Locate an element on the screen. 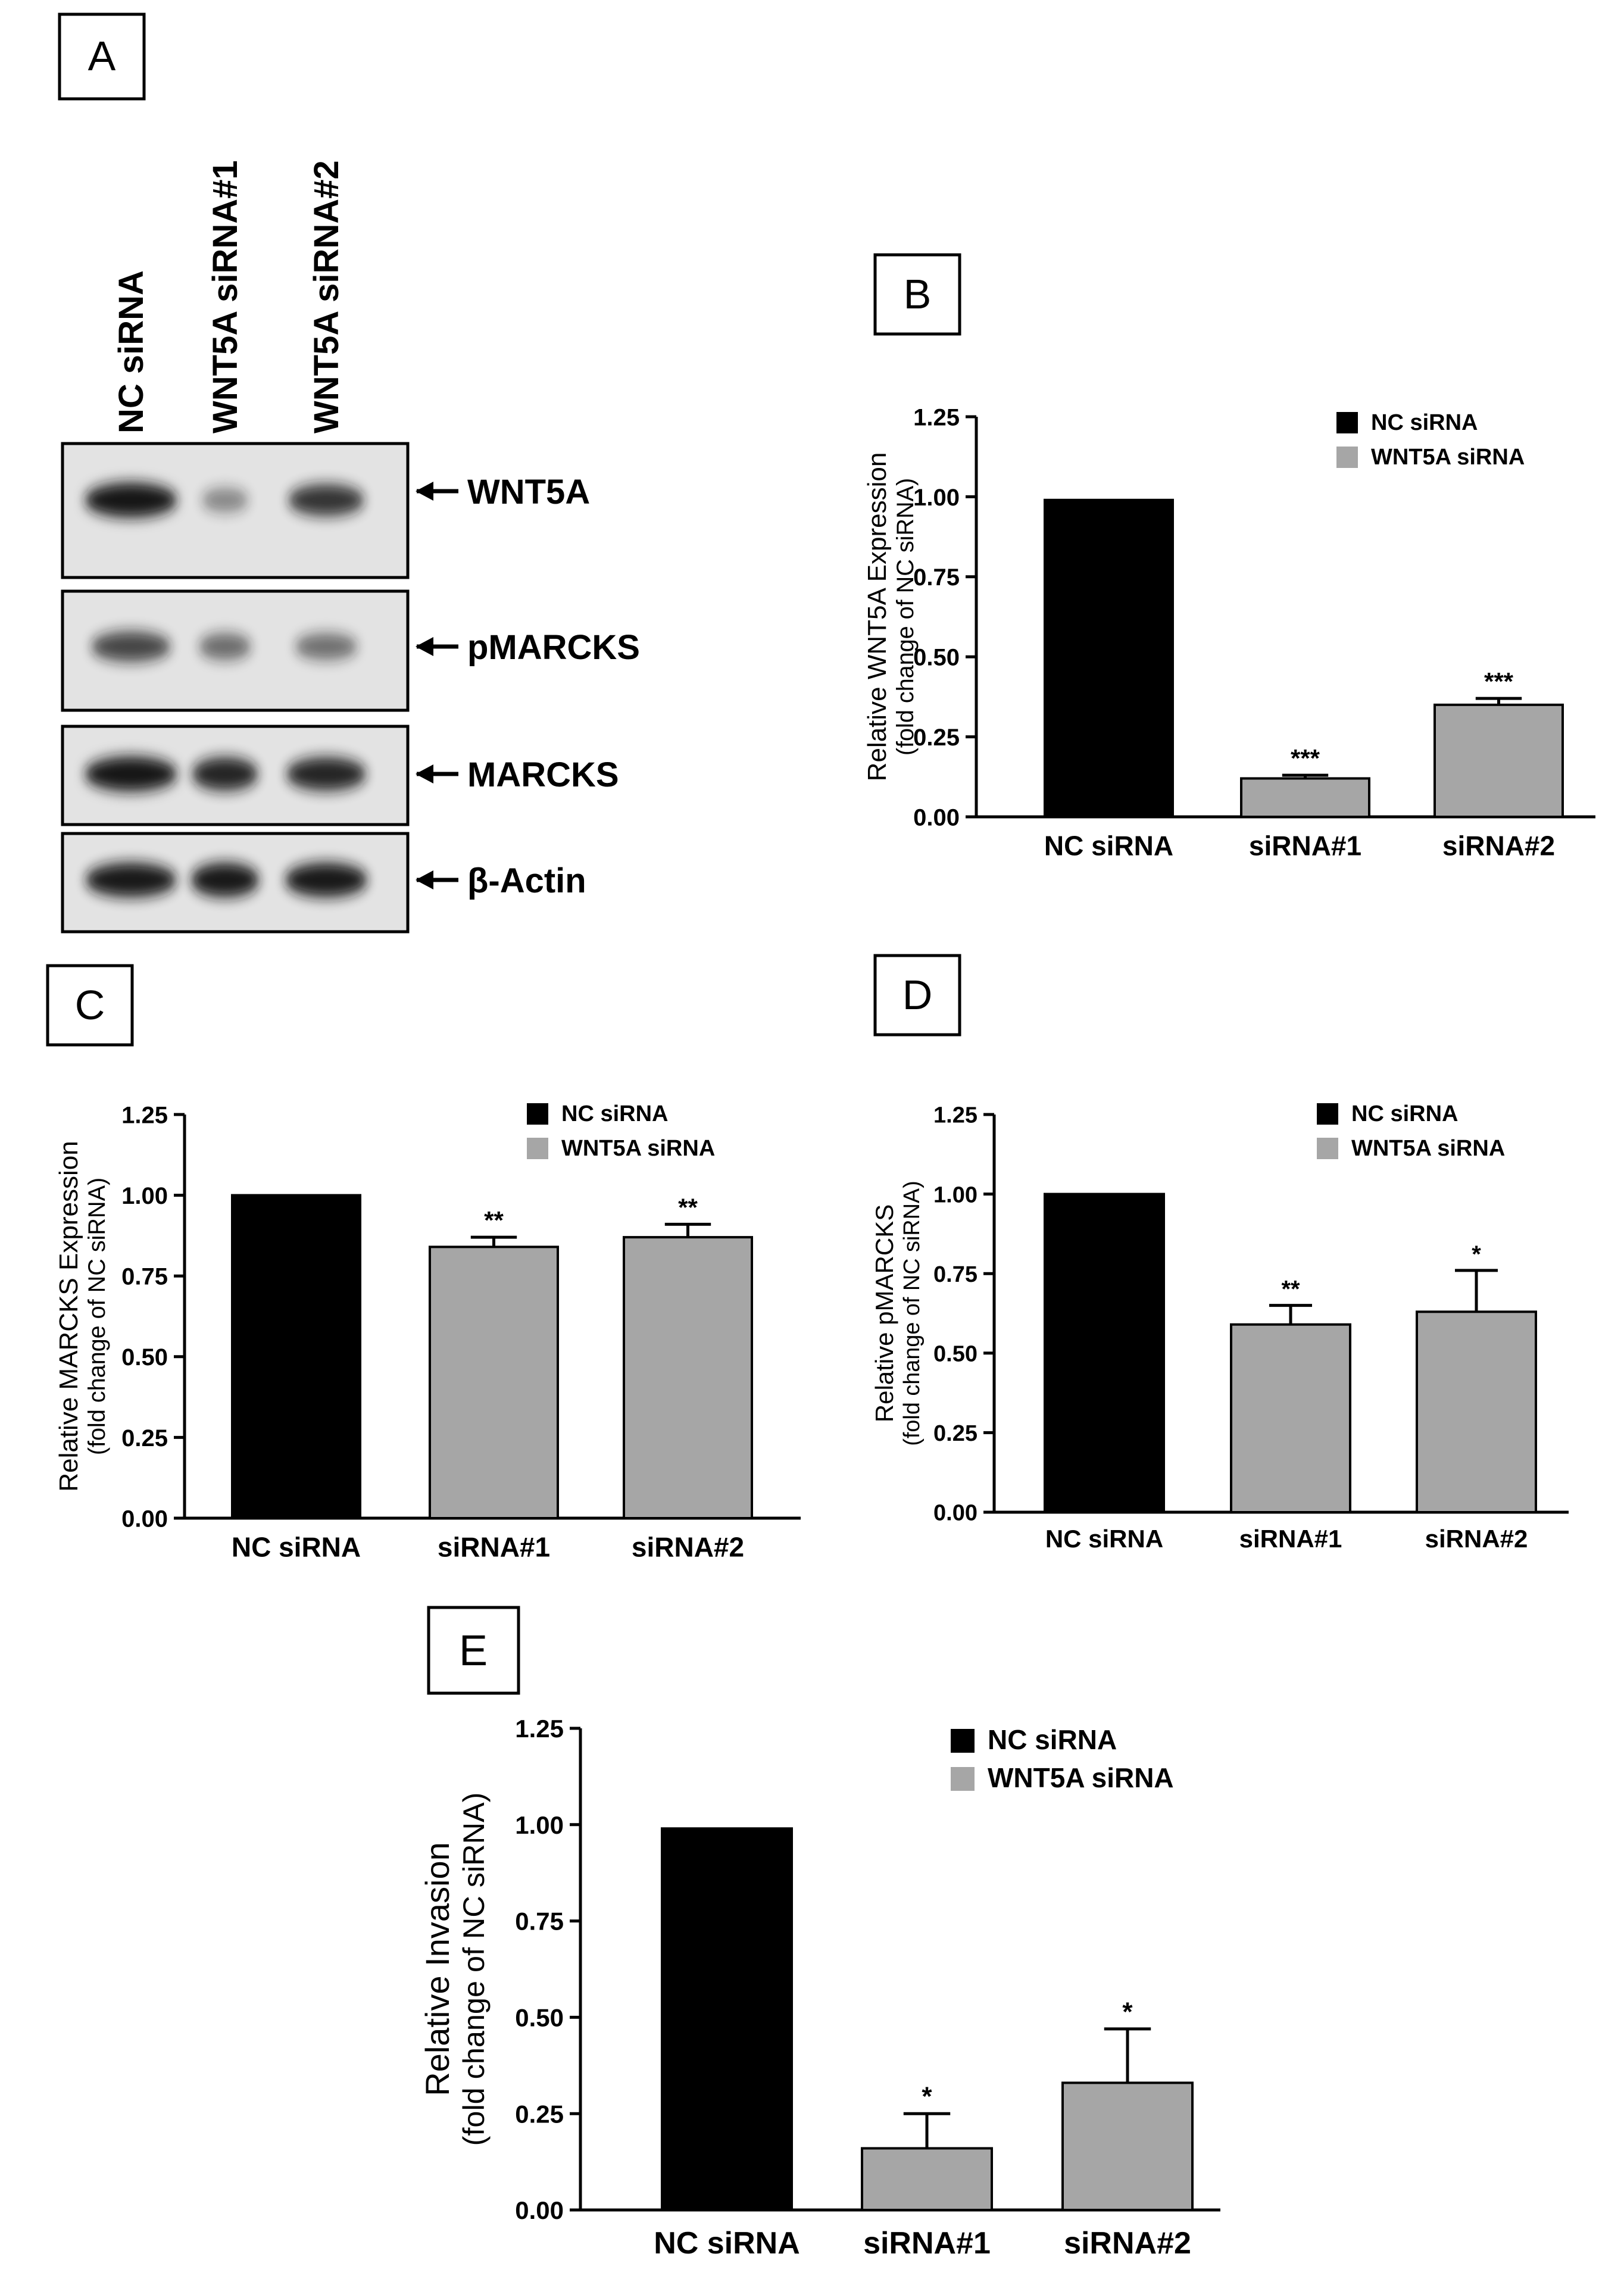  blot-row-label: WNT5A is located at coordinates (529, 492).